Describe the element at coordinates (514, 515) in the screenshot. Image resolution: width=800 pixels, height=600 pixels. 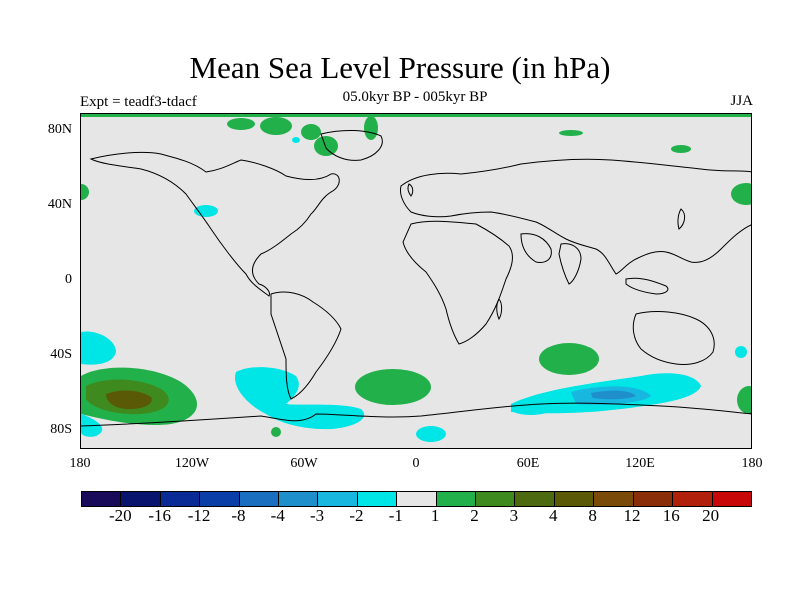
I see `colorbar-label: 3` at that location.